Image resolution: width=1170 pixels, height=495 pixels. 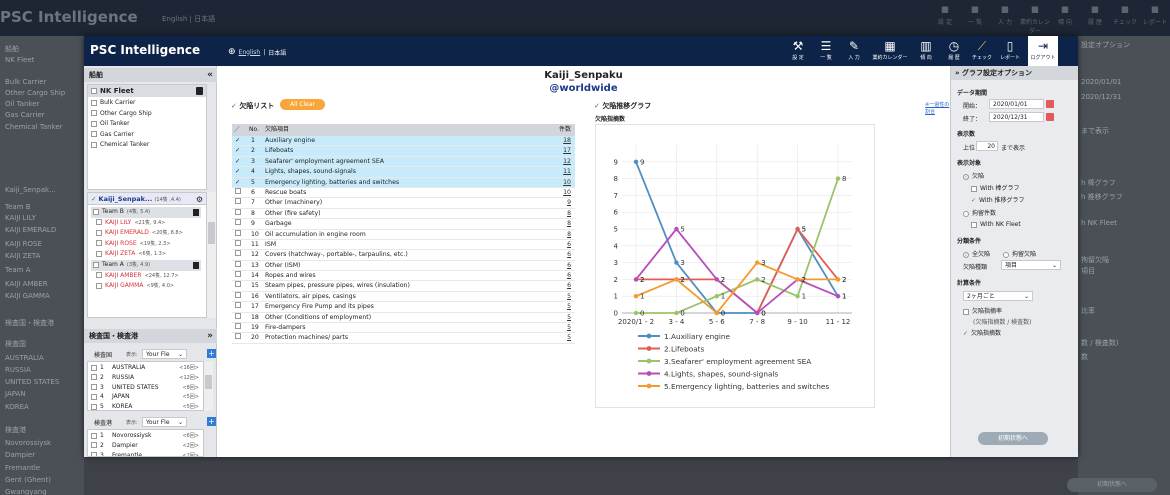 I want to click on chart-toggle-icon: ⟋, so click(x=237, y=129).